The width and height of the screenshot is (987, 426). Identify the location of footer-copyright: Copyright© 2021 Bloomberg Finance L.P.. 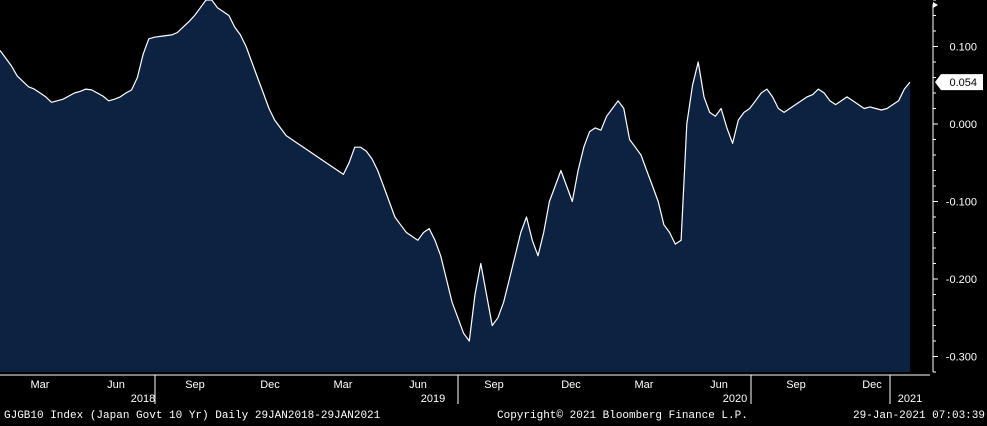
(622, 416).